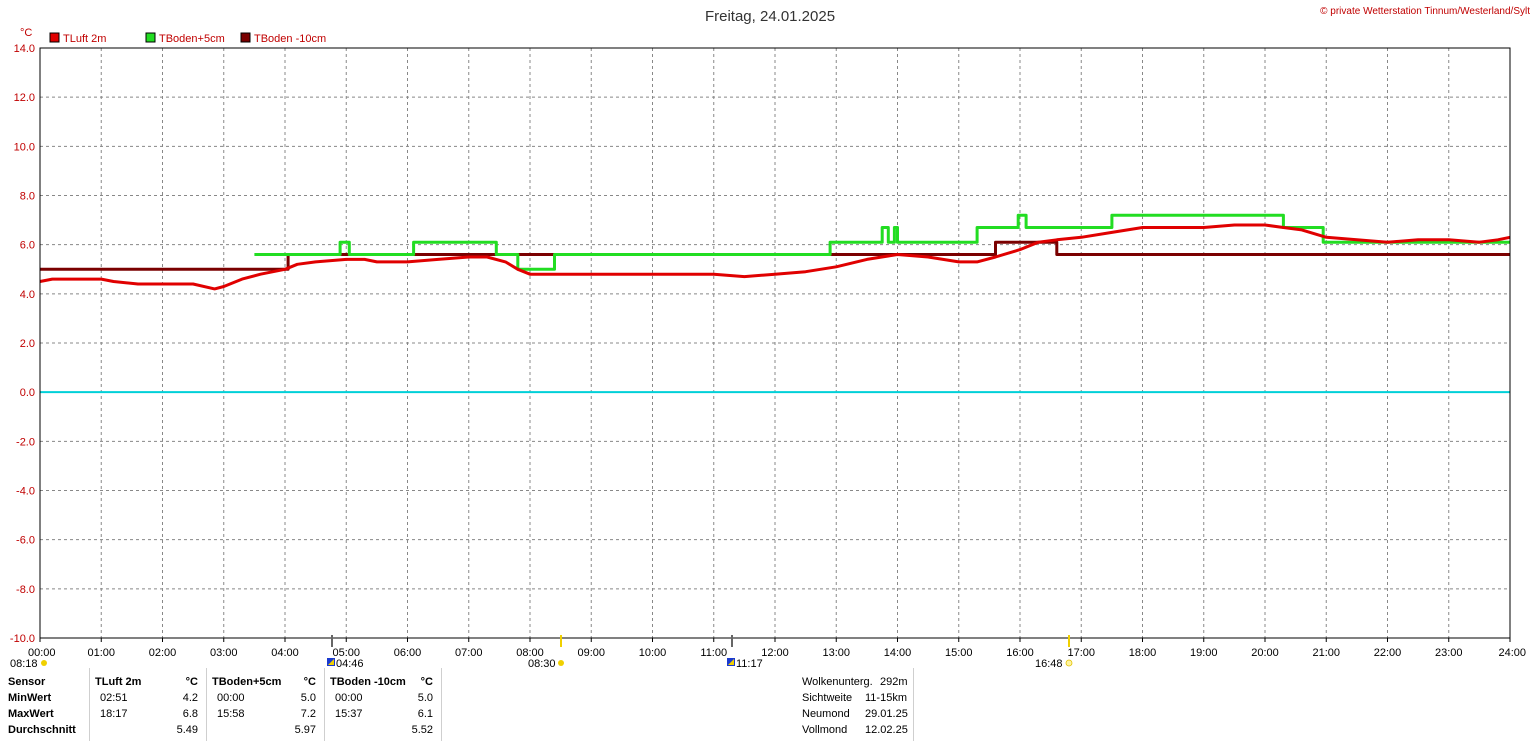  I want to click on legend-swatch-tboden5, so click(150, 37).